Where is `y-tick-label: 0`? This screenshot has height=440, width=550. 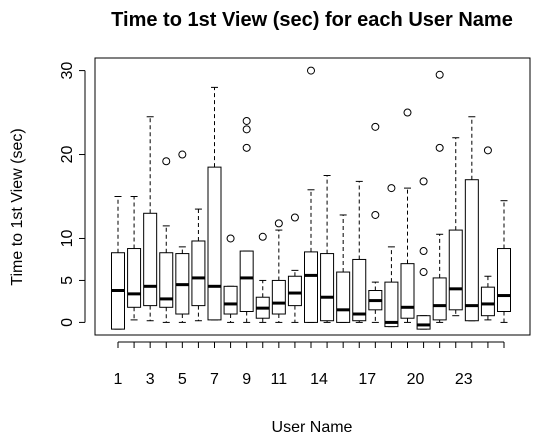
y-tick-label: 0 is located at coordinates (67, 322).